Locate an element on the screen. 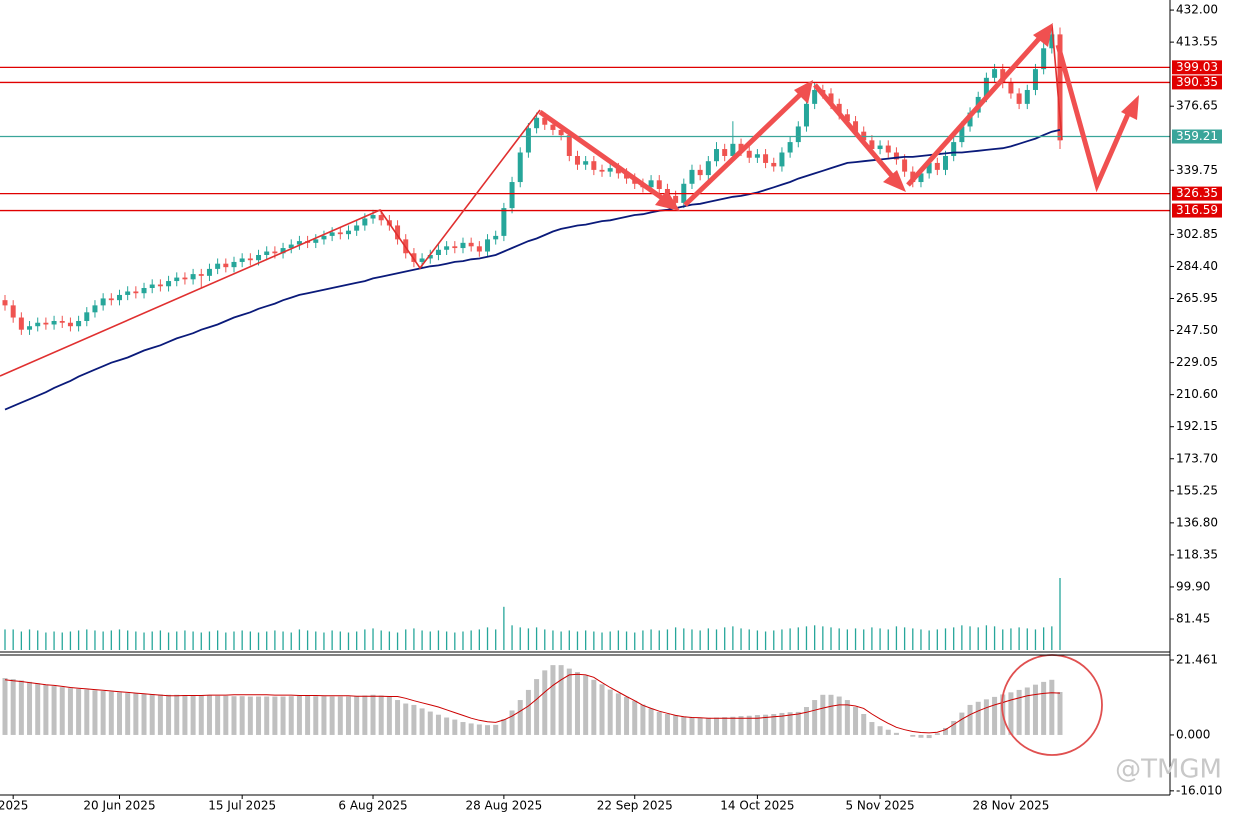 The width and height of the screenshot is (1234, 814). arrow is located at coordinates (606, 158).